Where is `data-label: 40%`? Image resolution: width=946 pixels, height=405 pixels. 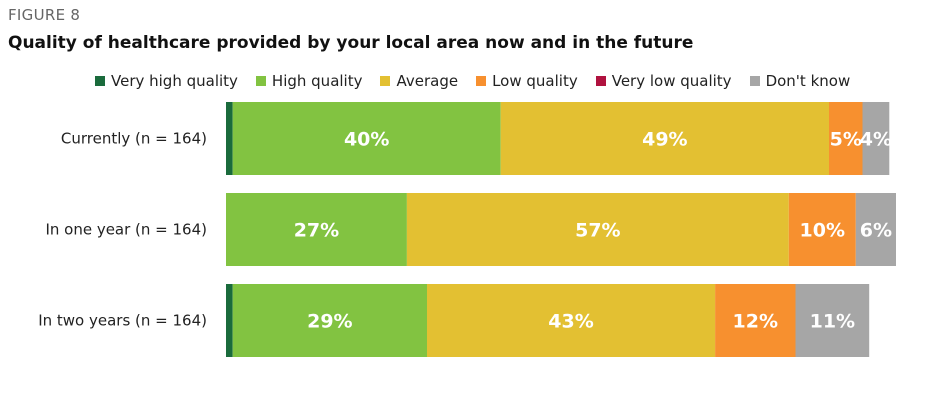 data-label: 40% is located at coordinates (366, 140).